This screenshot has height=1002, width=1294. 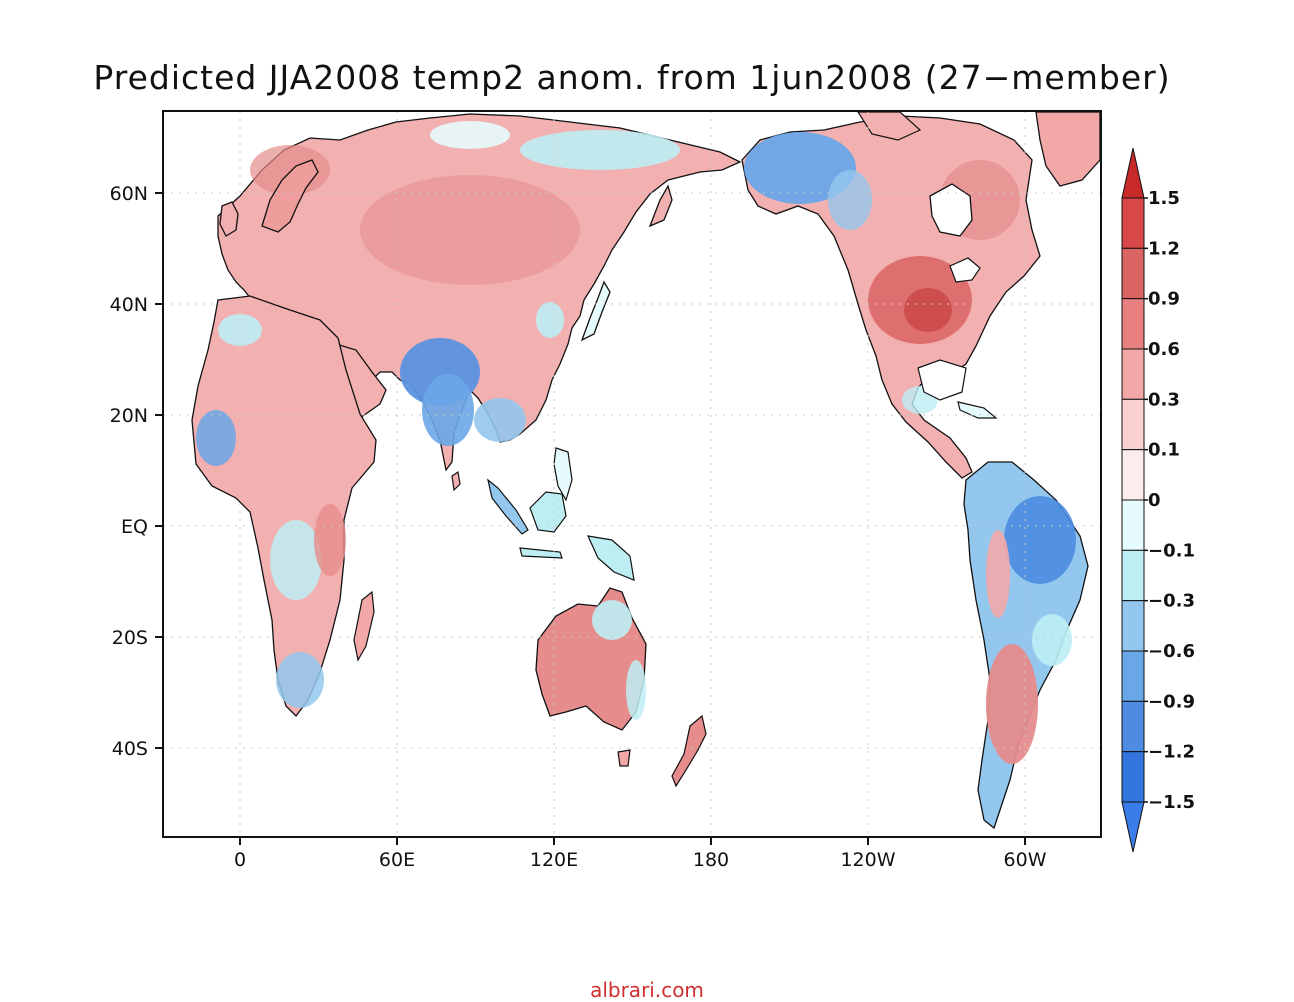 What do you see at coordinates (300, 680) in the screenshot?
I see `south-africa-cold-patch` at bounding box center [300, 680].